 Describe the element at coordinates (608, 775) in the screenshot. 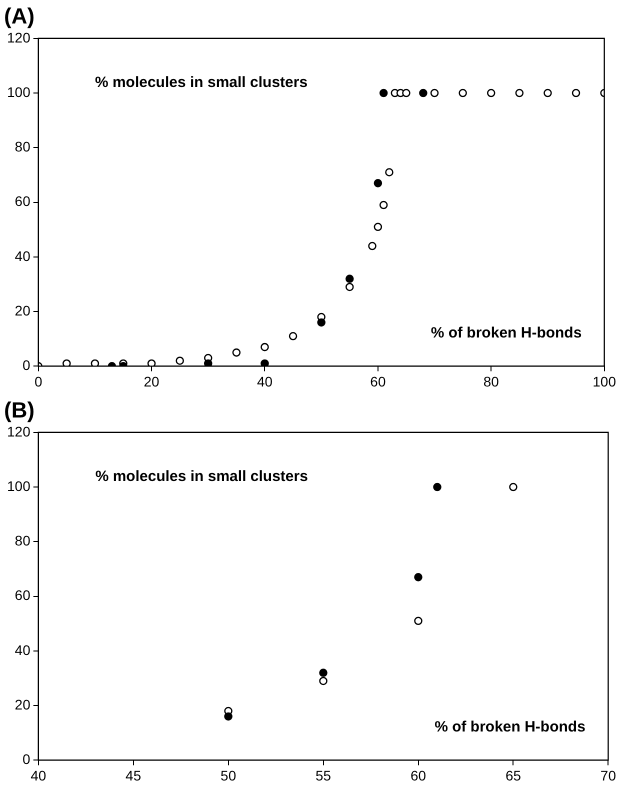

I see `x-tick-label: 70` at that location.